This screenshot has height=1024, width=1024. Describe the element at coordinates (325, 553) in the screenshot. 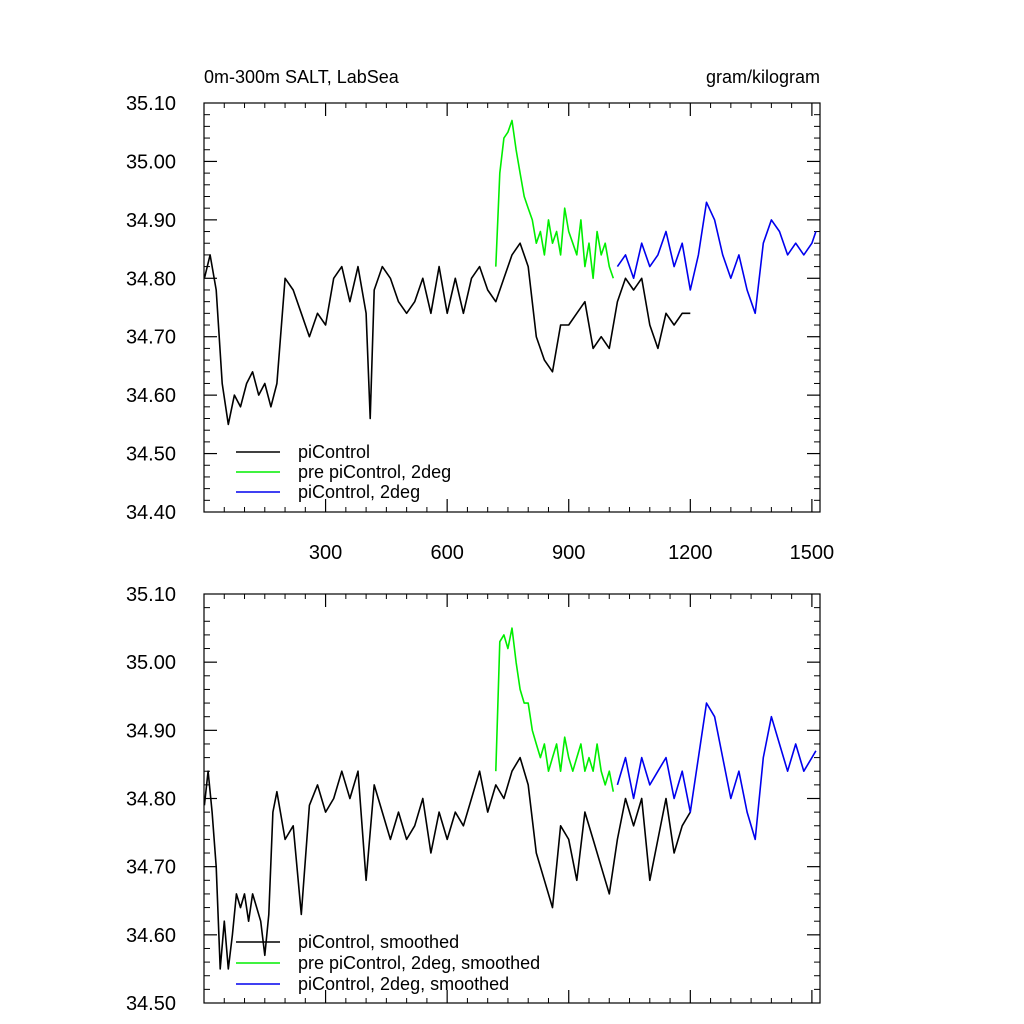

I see `x-tick-label: 300` at that location.